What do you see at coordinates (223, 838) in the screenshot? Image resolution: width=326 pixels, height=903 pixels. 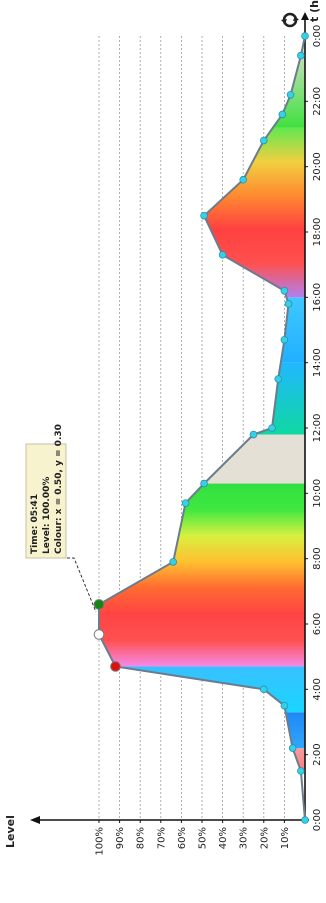 I see `level-tick-label: 40%` at bounding box center [223, 838].